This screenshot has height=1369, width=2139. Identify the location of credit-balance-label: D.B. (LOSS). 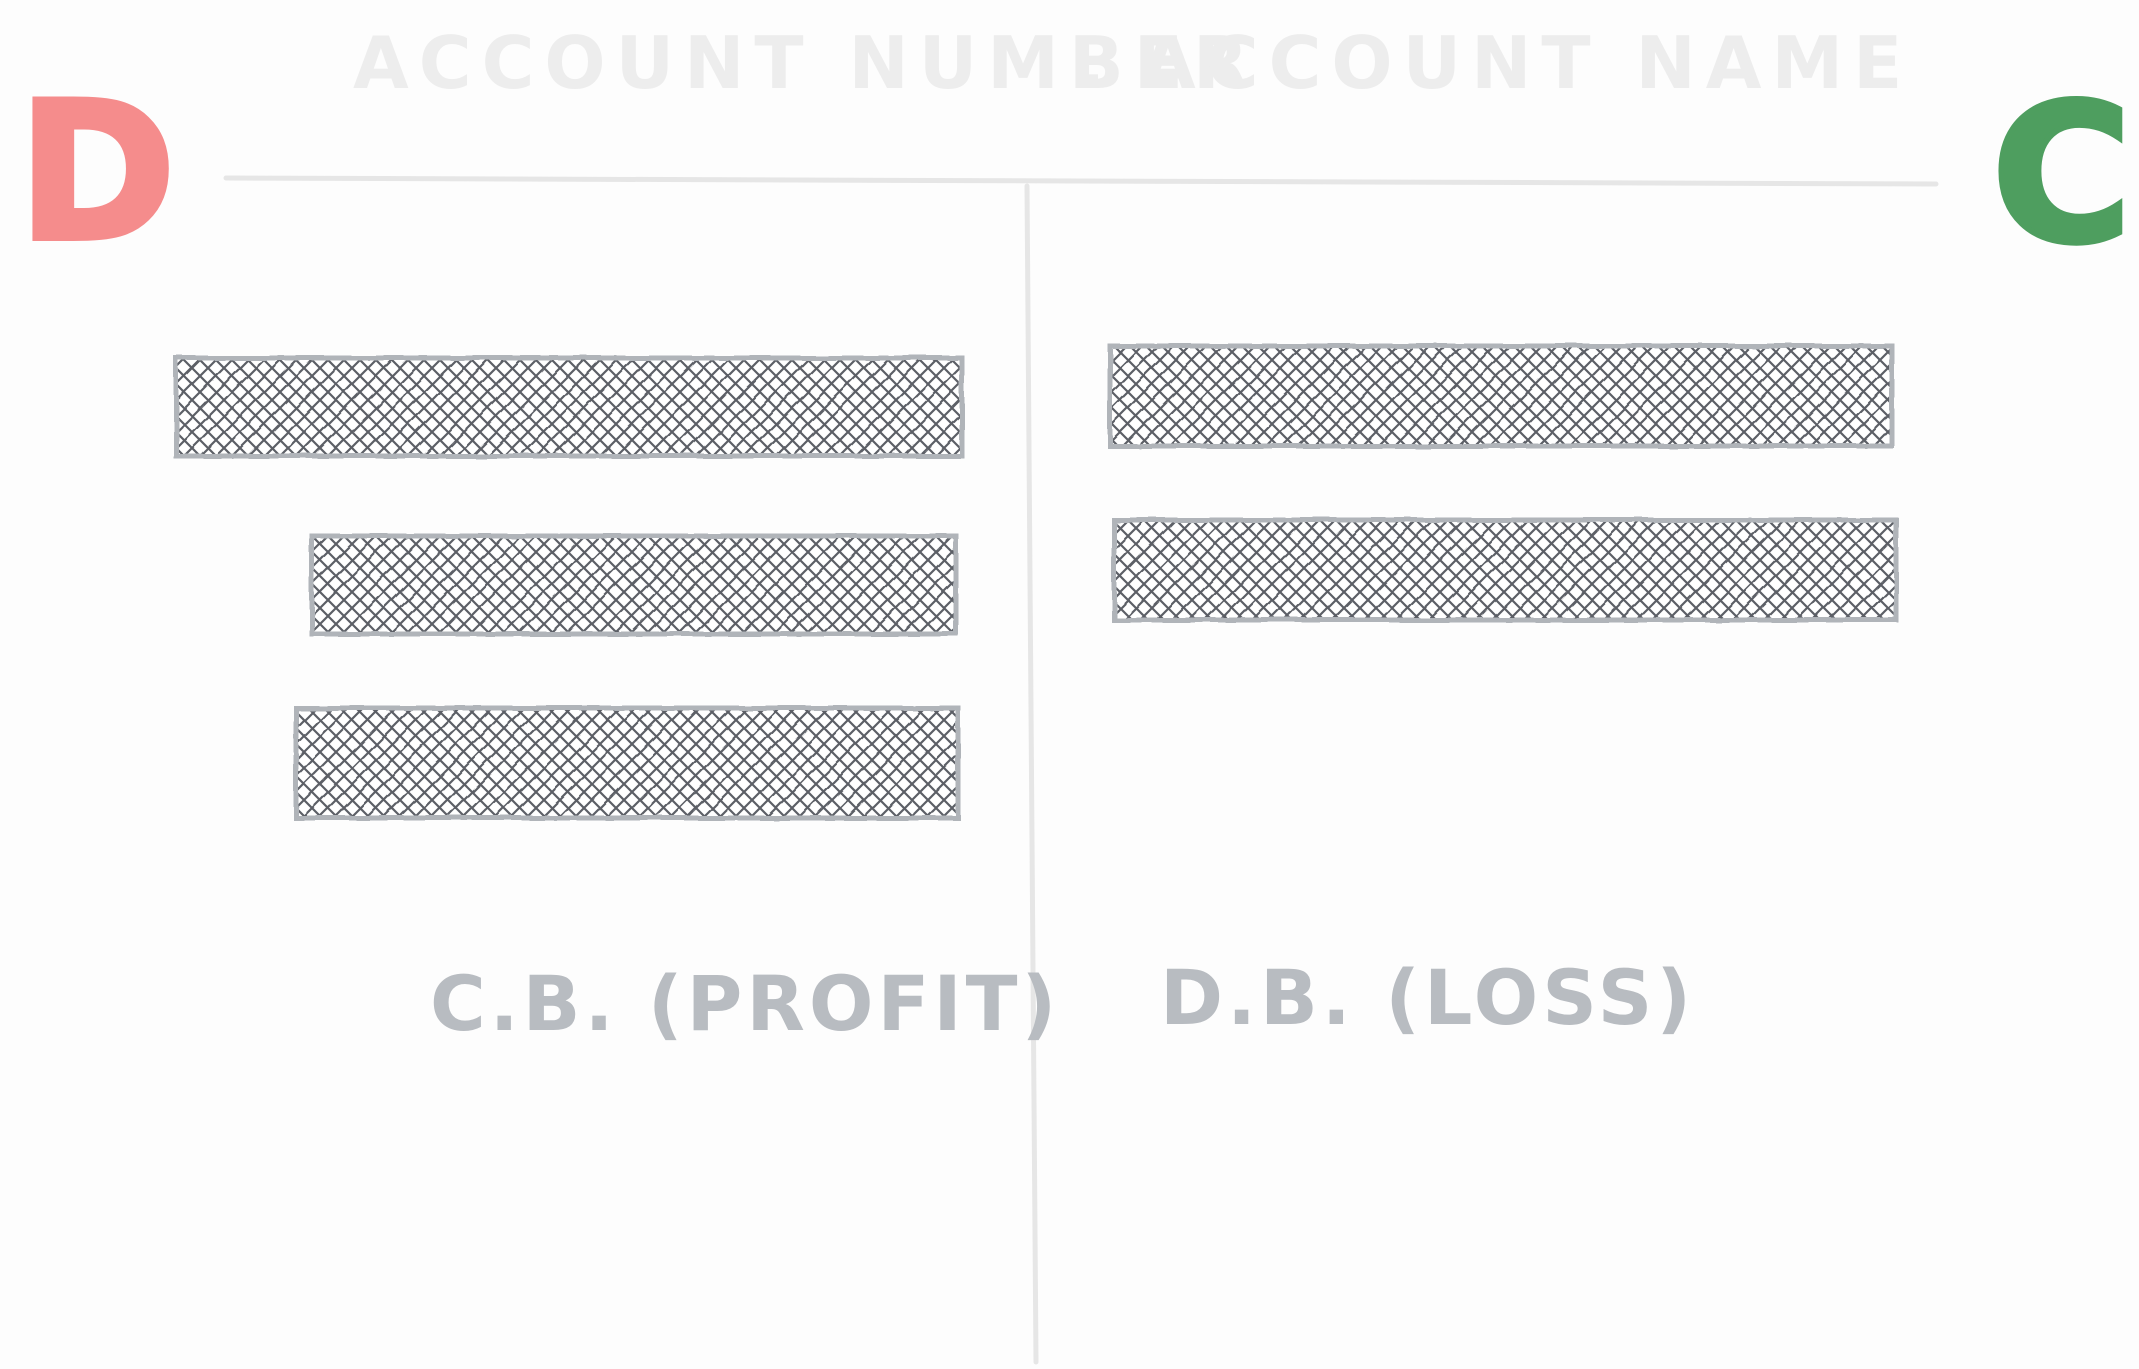
(1427, 997).